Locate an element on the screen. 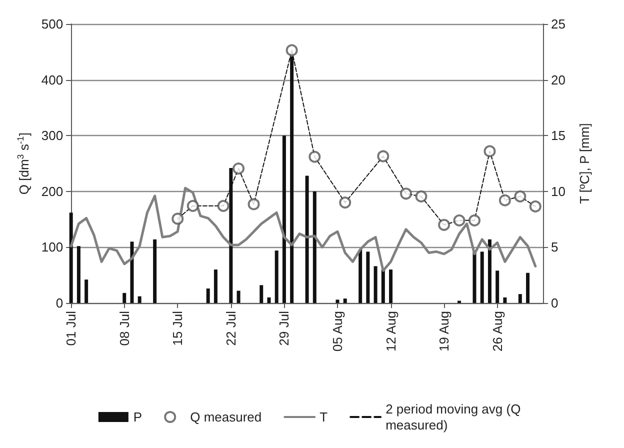 Image resolution: width=624 pixels, height=448 pixels. y2-tick-label: 25 is located at coordinates (558, 24).